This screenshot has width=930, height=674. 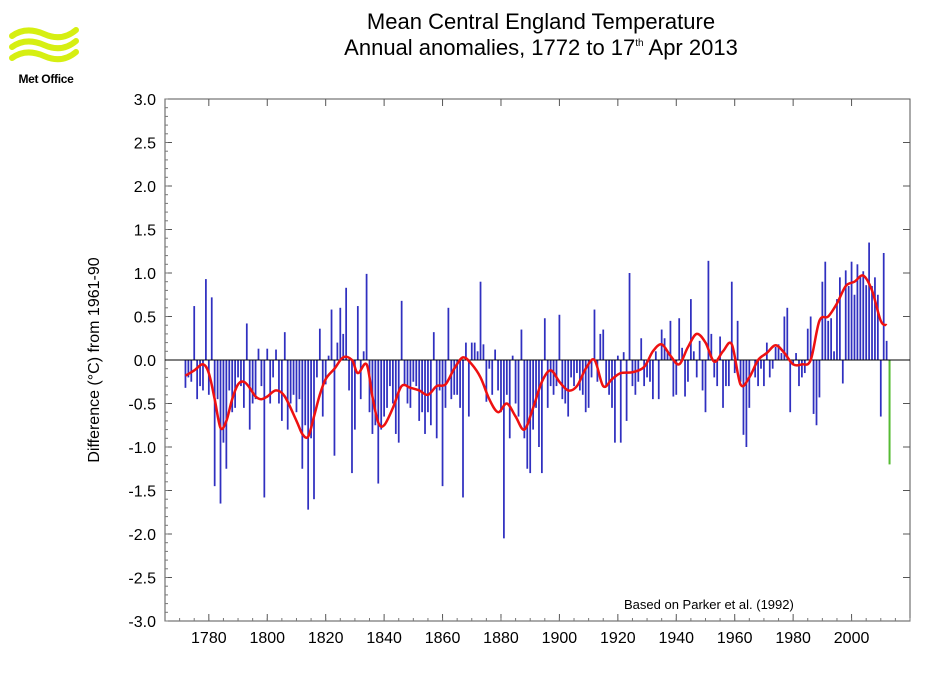 What do you see at coordinates (489, 47) in the screenshot?
I see `chart-title-line2-prefix: Annual anomalies, 1772 to 17` at bounding box center [489, 47].